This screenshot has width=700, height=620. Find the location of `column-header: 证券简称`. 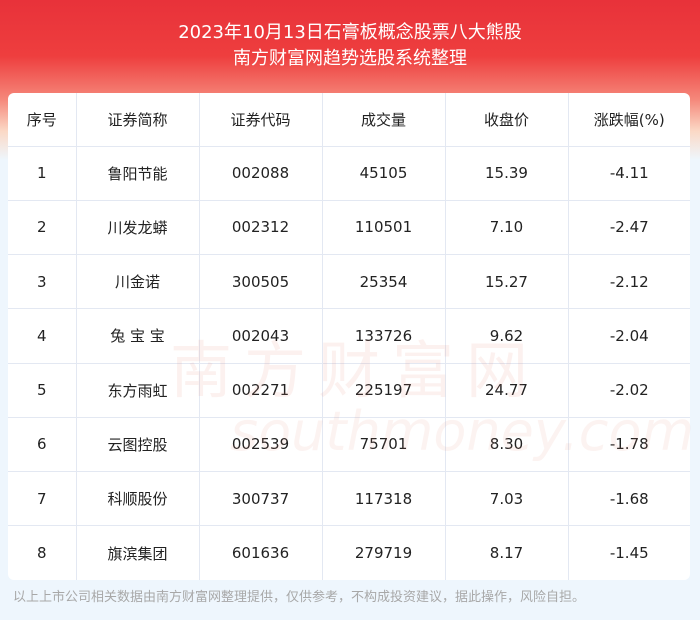

column-header: 证券简称 is located at coordinates (138, 120).